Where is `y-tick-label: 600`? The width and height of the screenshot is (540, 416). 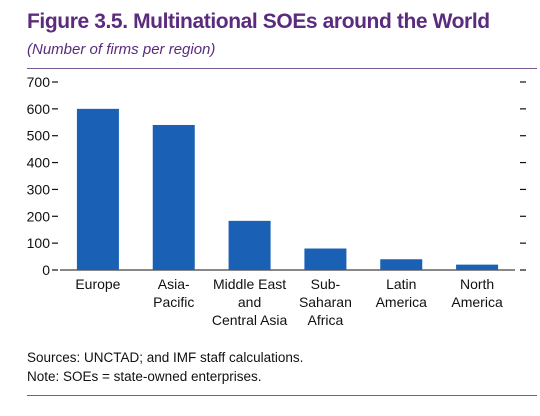
y-tick-label: 600 is located at coordinates (39, 109).